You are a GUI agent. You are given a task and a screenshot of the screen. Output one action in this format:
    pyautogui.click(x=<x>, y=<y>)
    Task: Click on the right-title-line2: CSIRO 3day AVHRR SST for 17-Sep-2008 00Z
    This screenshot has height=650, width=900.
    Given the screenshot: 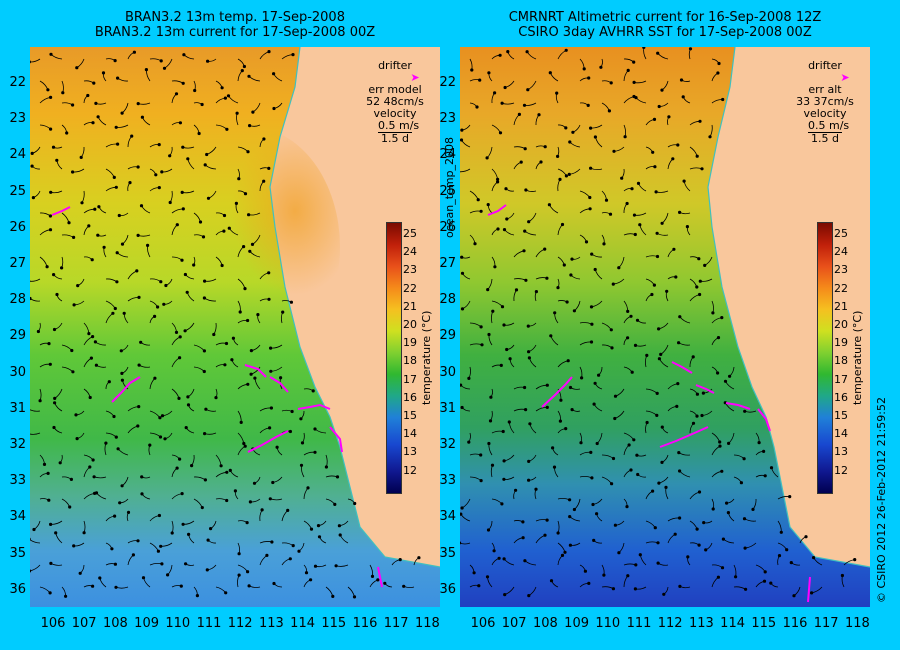 What is the action you would take?
    pyautogui.click(x=665, y=32)
    